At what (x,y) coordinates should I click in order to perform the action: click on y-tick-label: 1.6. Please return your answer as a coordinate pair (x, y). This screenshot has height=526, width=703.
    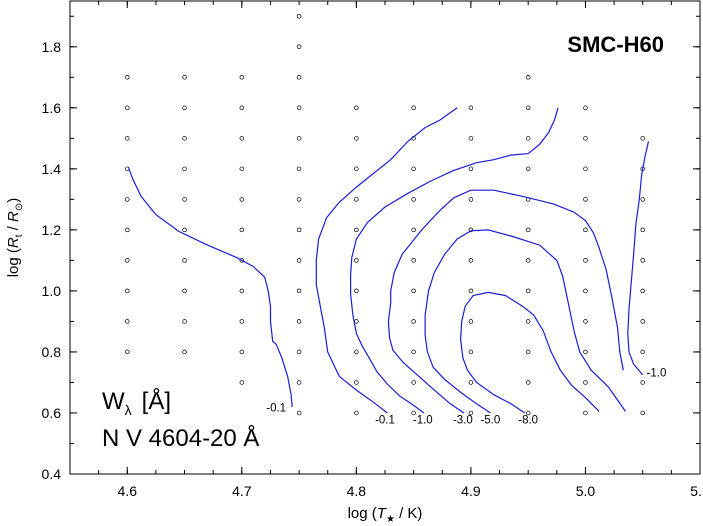
    Looking at the image, I should click on (52, 108).